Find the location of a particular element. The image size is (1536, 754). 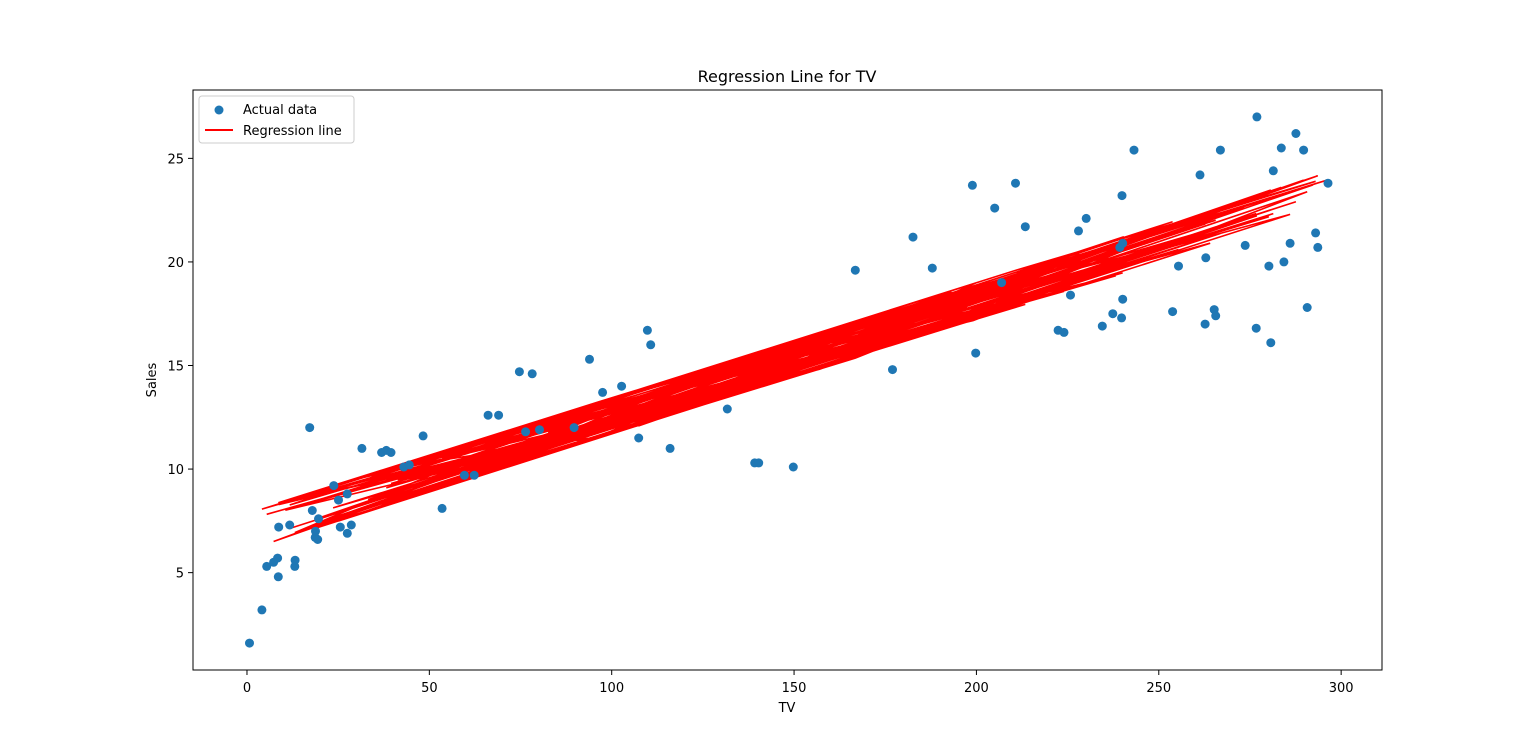

legend: Actual data Regression line is located at coordinates (276, 119).